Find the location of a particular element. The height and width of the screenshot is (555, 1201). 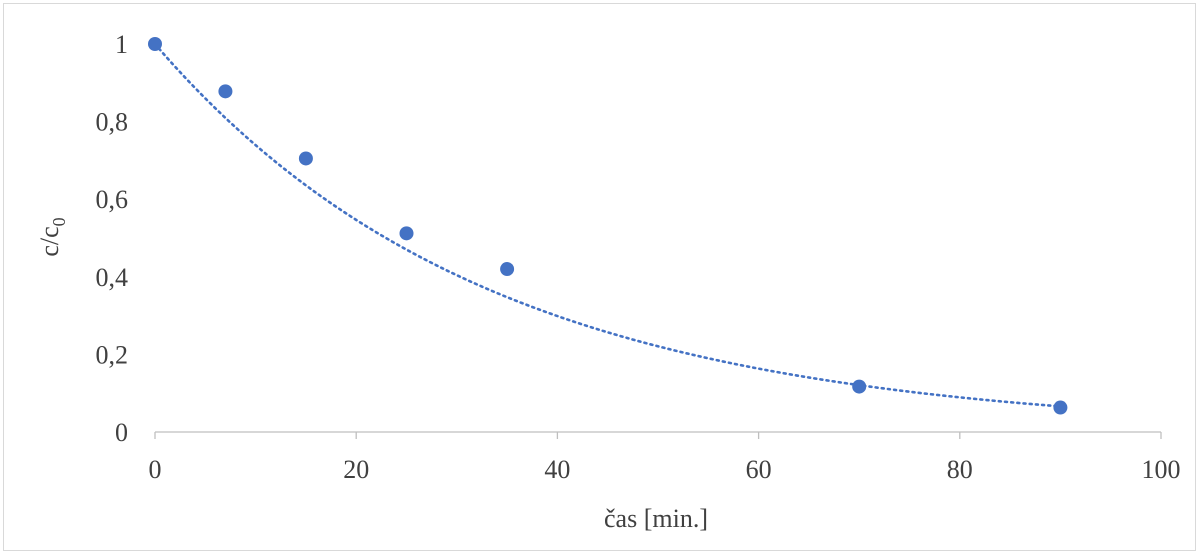

y-axis-title-main: c/c is located at coordinates (49, 241).